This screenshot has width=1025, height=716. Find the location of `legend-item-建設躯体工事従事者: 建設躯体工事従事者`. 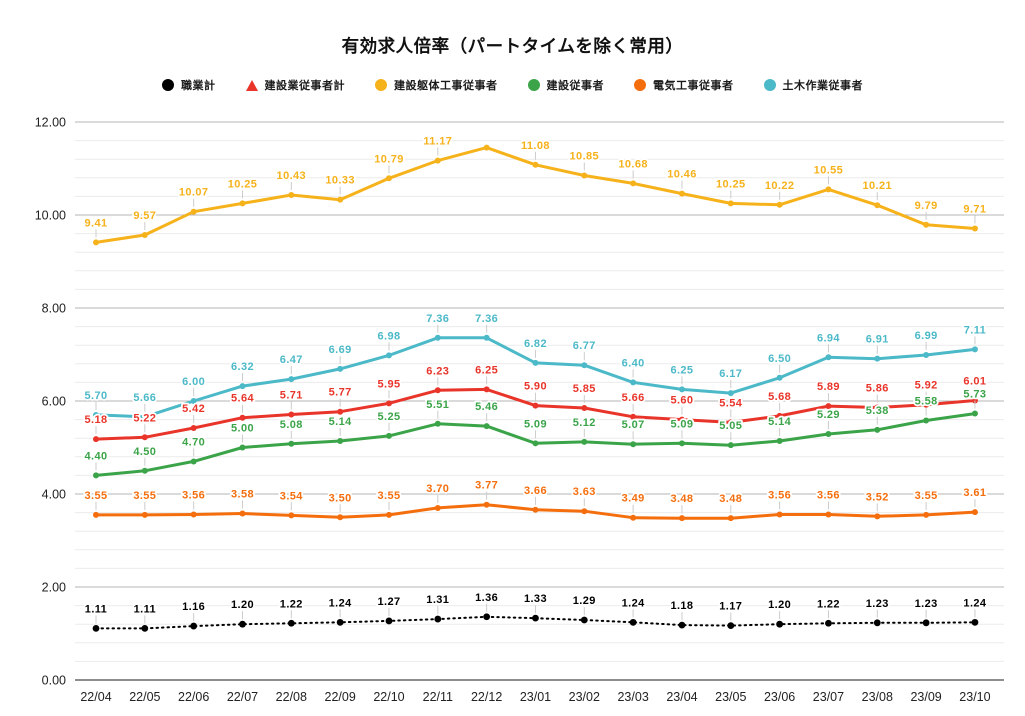

legend-item-建設躯体工事従事者: 建設躯体工事従事者 is located at coordinates (436, 85).